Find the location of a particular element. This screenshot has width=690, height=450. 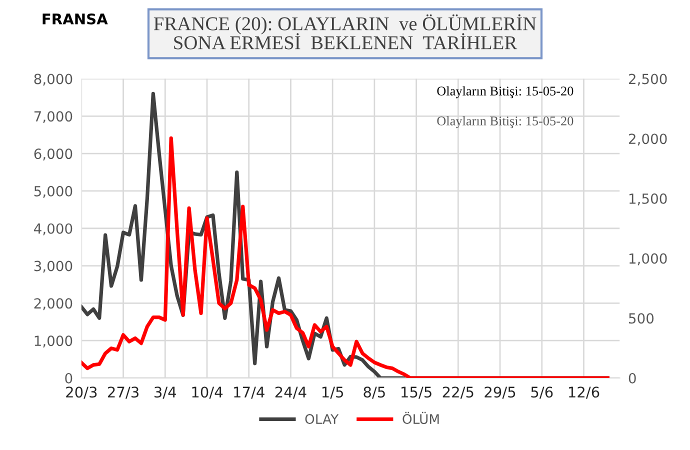

x-tick-label: 24/4 is located at coordinates (290, 392).